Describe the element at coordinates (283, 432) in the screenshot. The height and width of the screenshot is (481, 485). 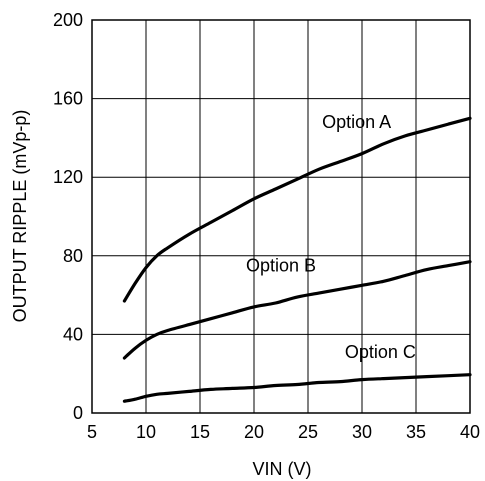
I see `x-tick-labels: 5 10 15 20 25 30 35 40` at that location.